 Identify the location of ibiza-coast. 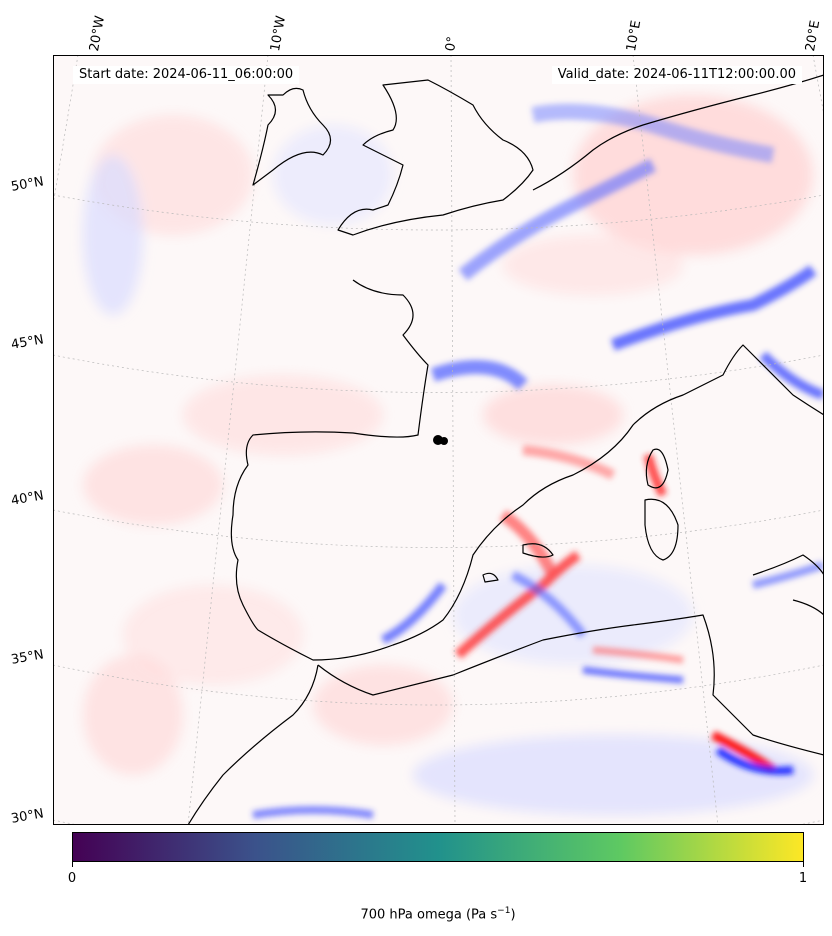
(490, 577).